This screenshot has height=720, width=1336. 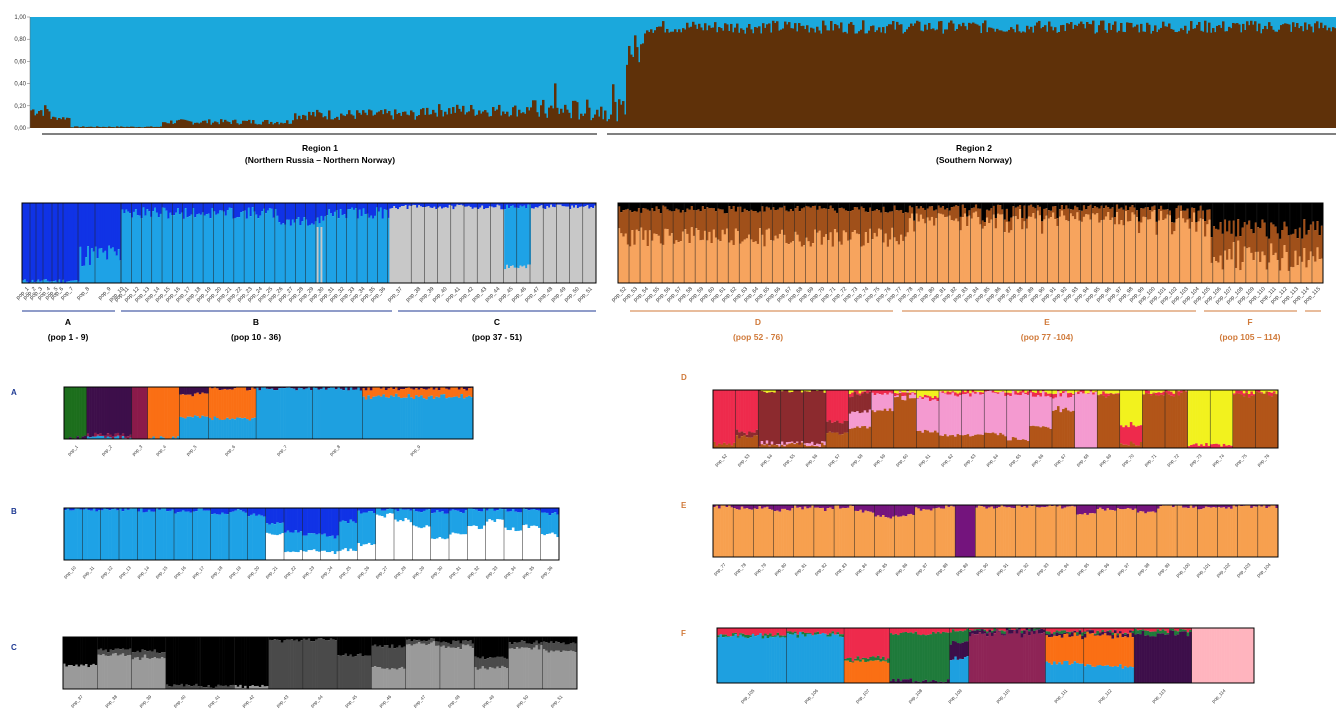 What do you see at coordinates (821, 569) in the screenshot?
I see `pop-label: pop_82` at bounding box center [821, 569].